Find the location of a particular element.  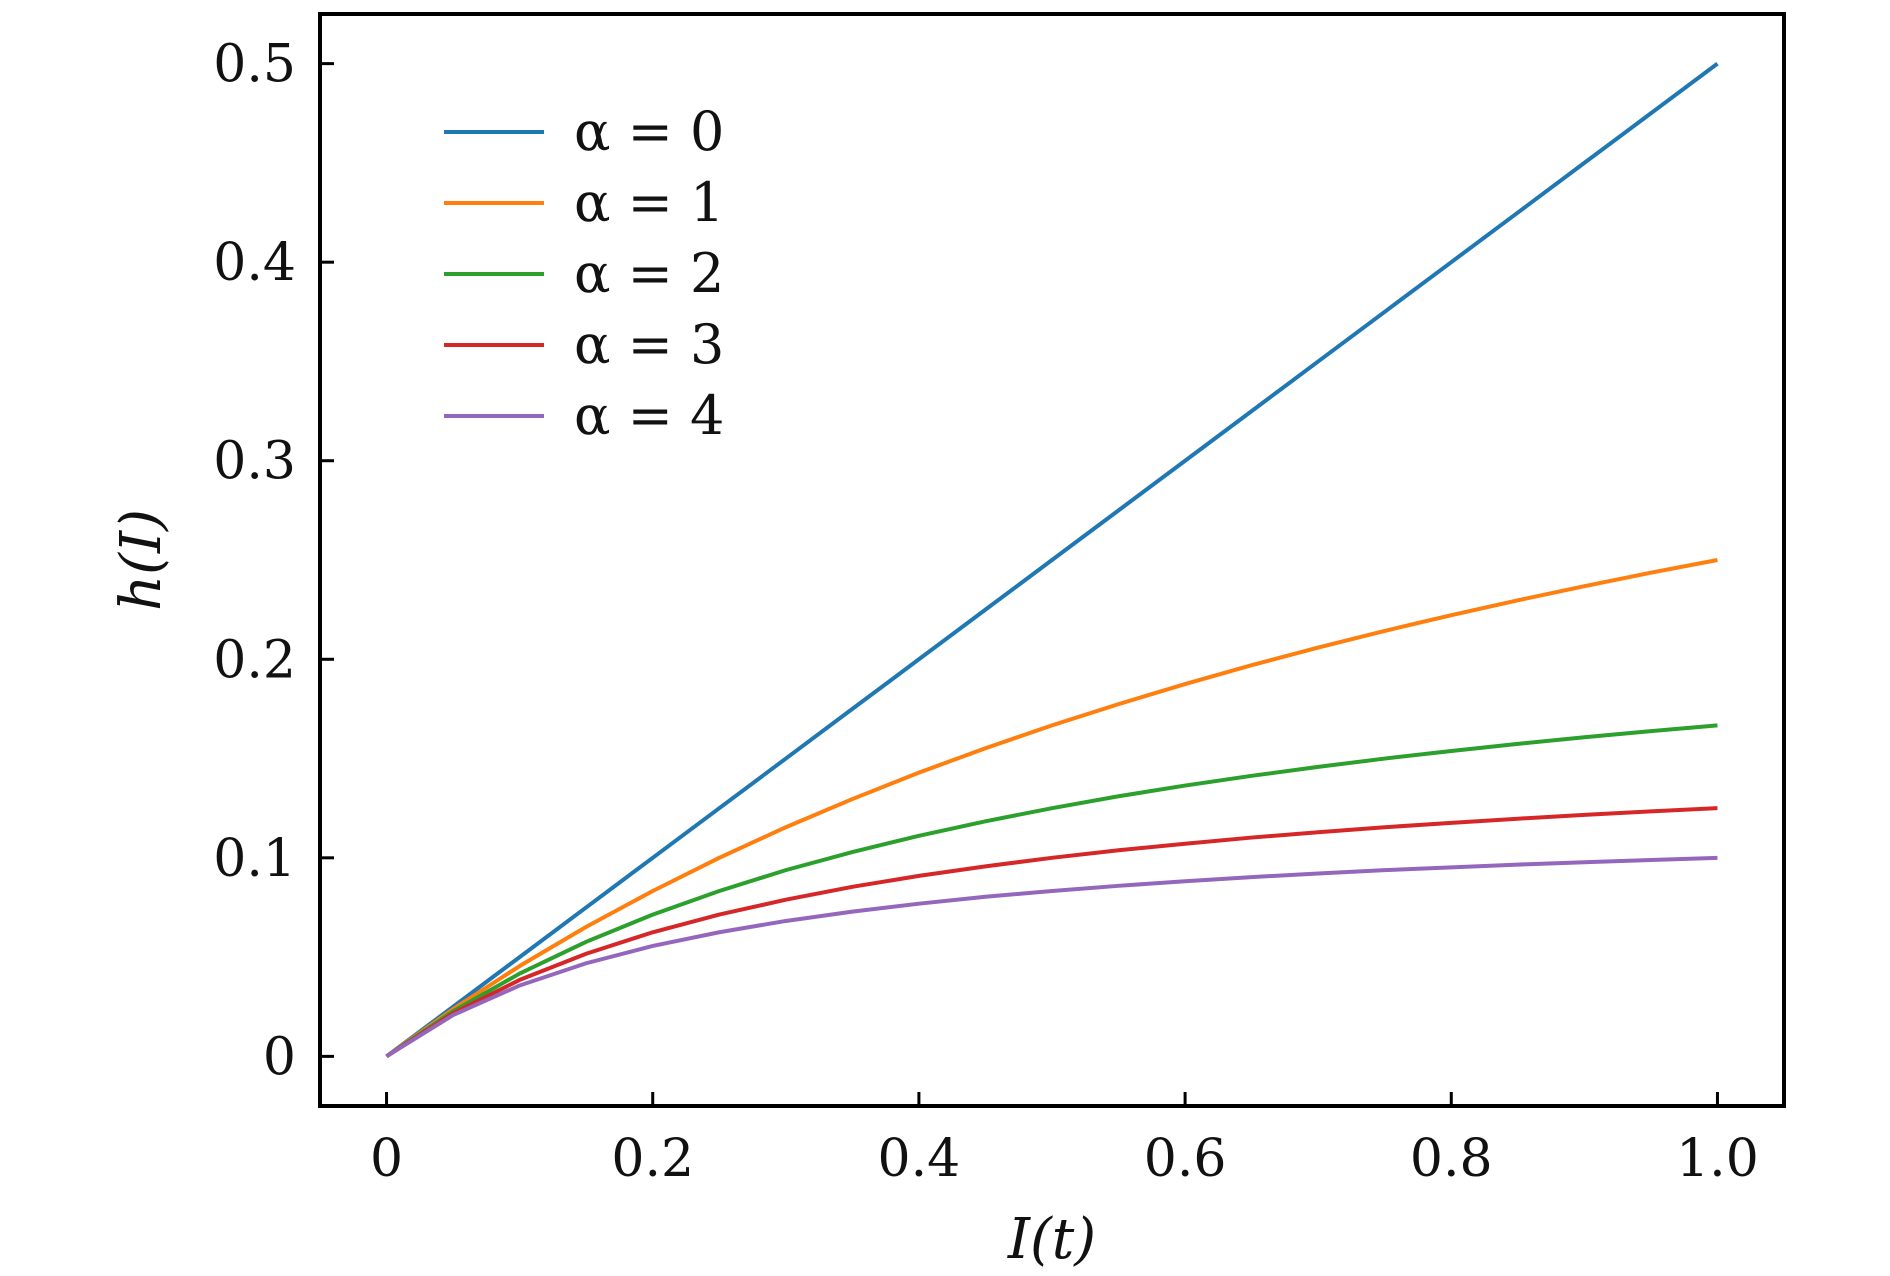

x-tick-label: 0.8 is located at coordinates (1451, 1159).